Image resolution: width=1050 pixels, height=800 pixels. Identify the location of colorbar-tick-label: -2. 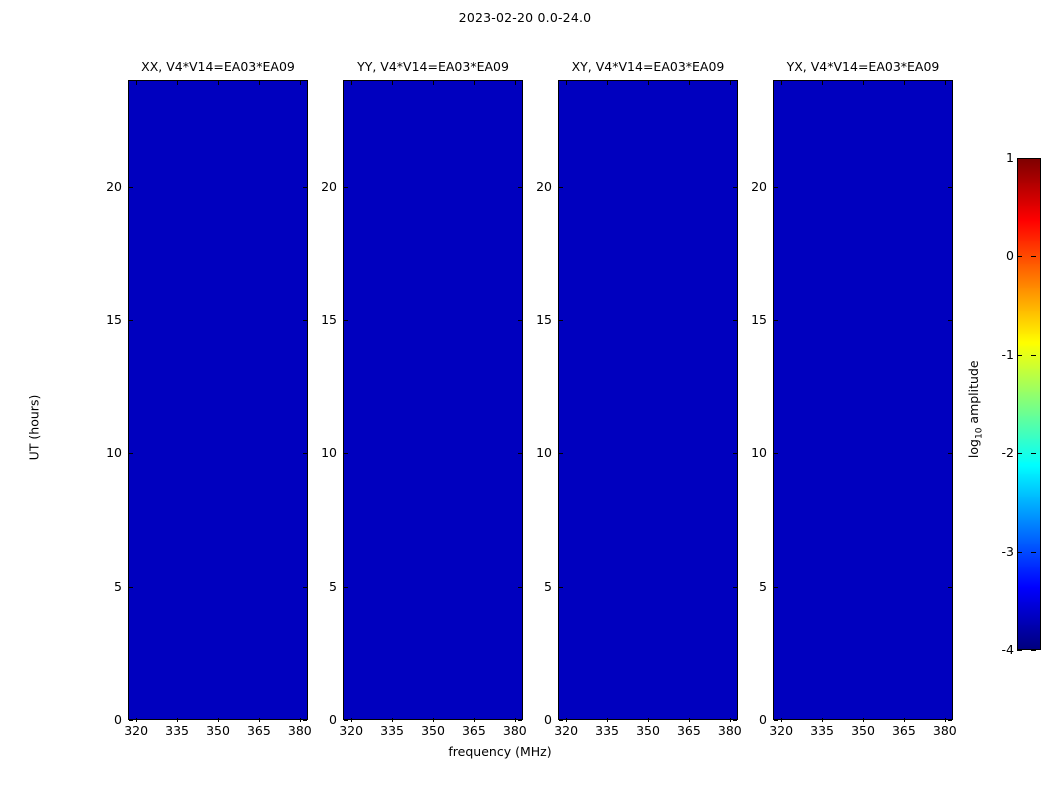
(1007, 453).